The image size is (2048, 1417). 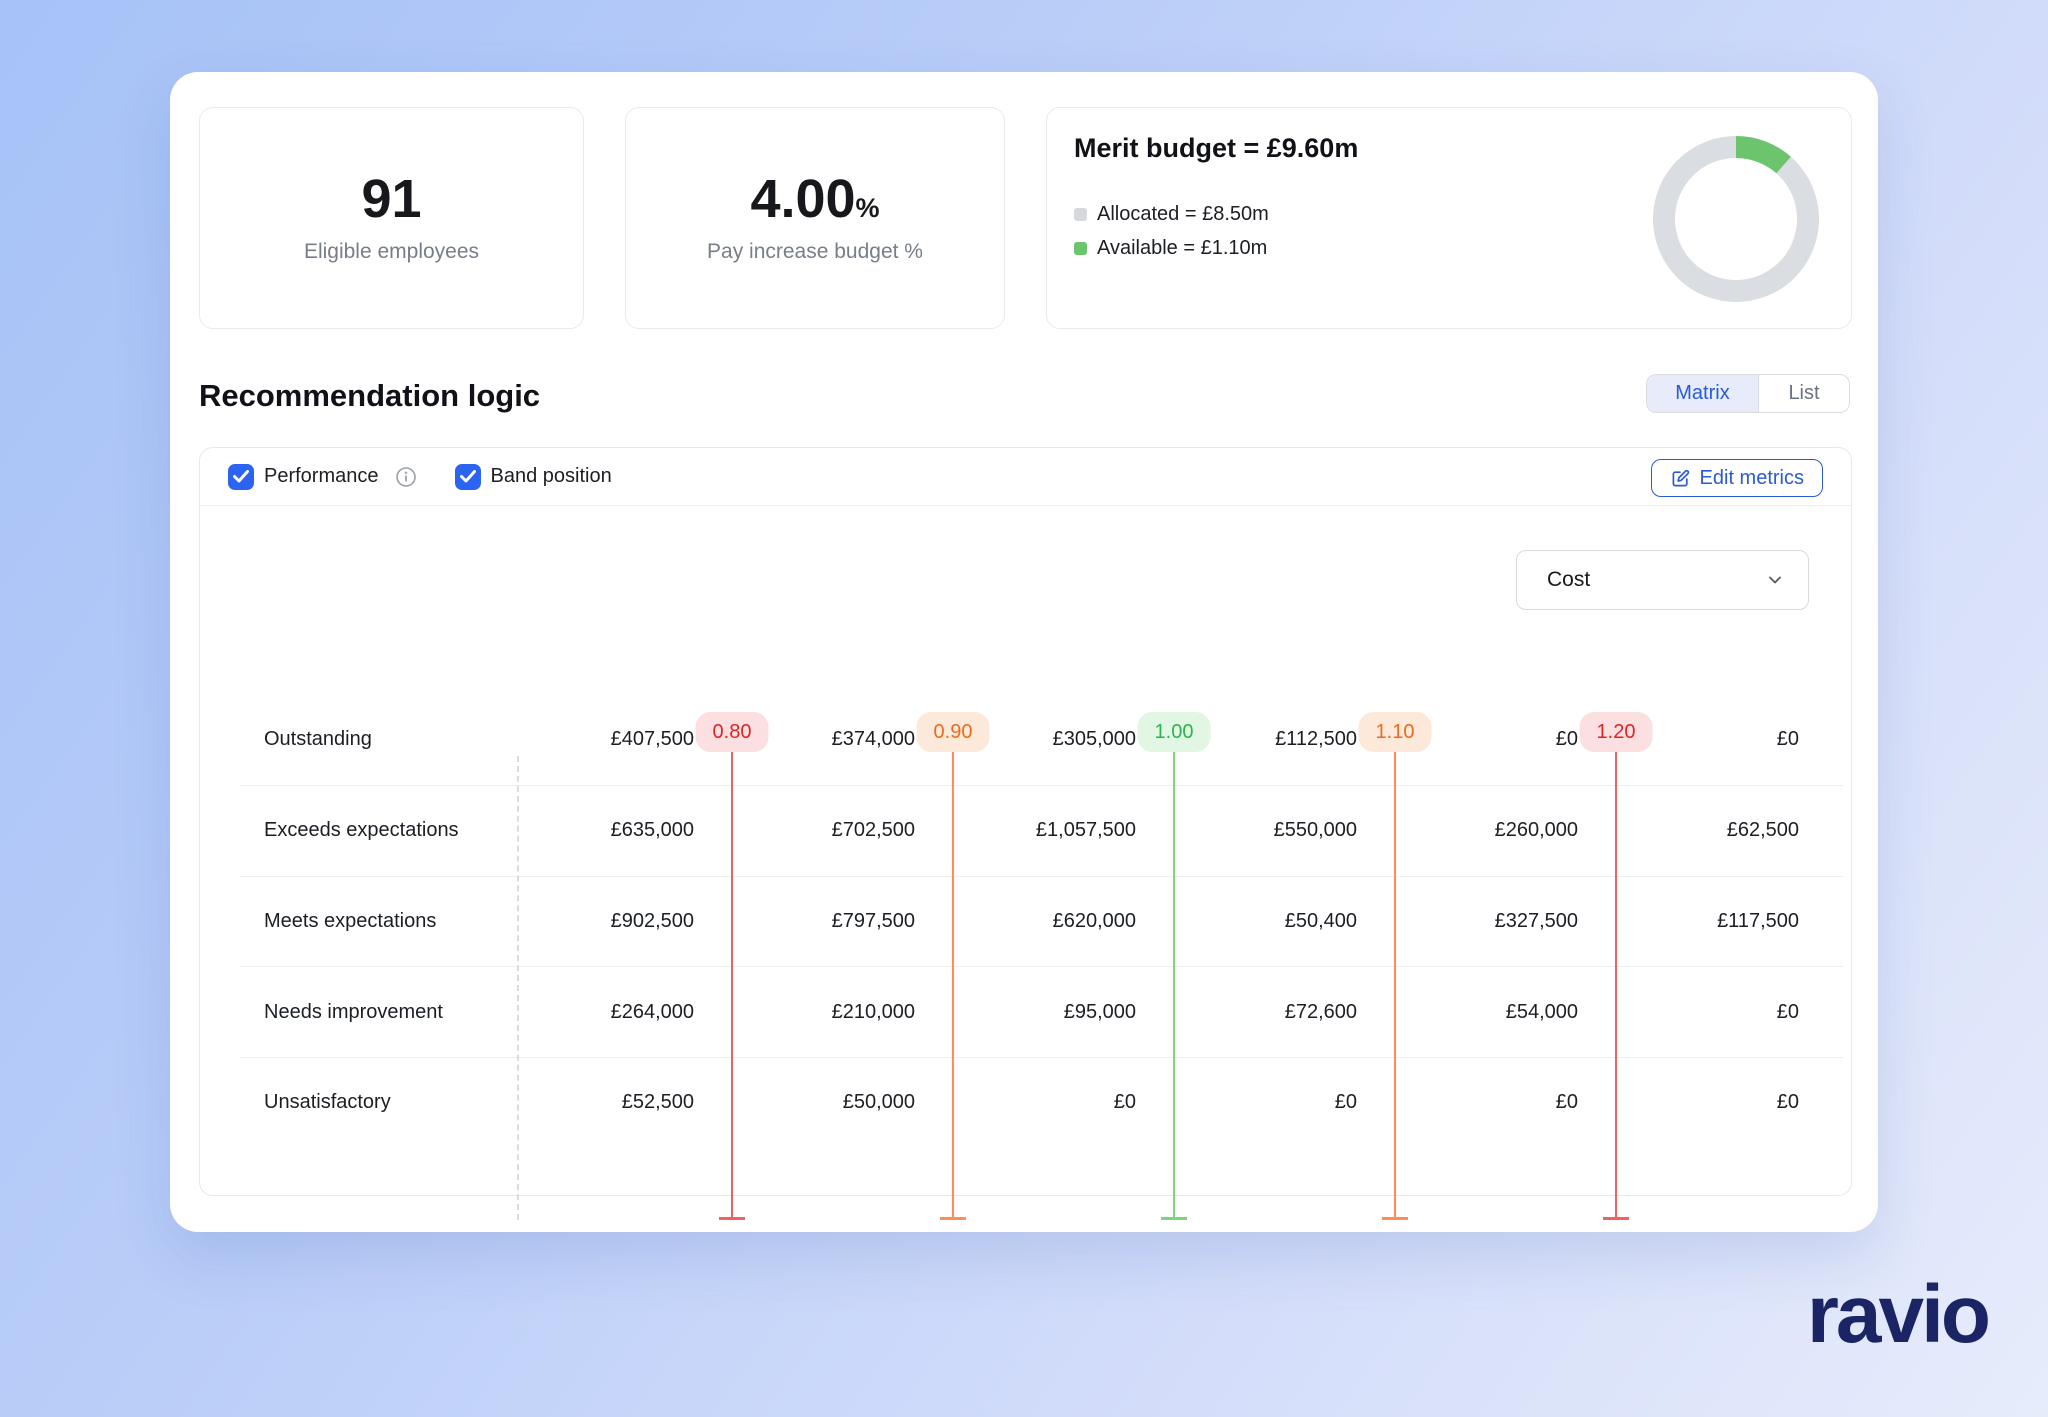 What do you see at coordinates (1536, 830) in the screenshot?
I see `matrix-cell: £260,000` at bounding box center [1536, 830].